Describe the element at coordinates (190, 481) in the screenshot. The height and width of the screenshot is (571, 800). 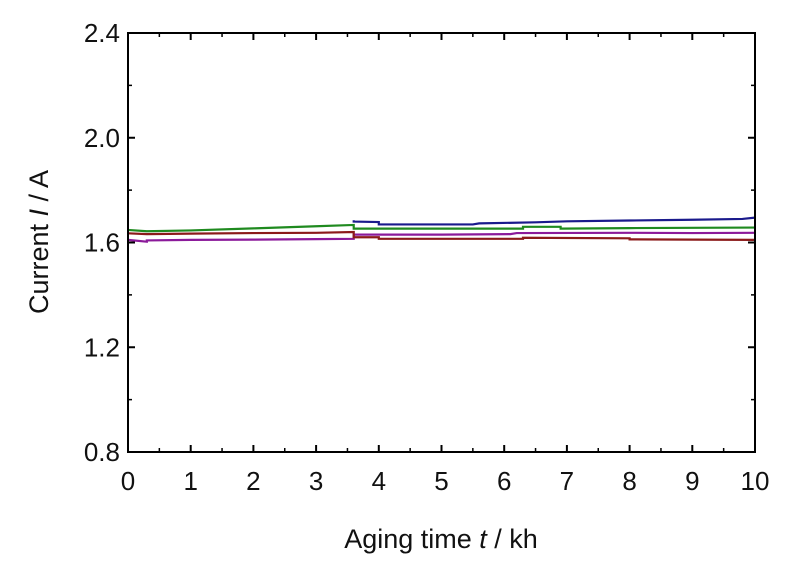
I see `x-tick-label: 1` at that location.